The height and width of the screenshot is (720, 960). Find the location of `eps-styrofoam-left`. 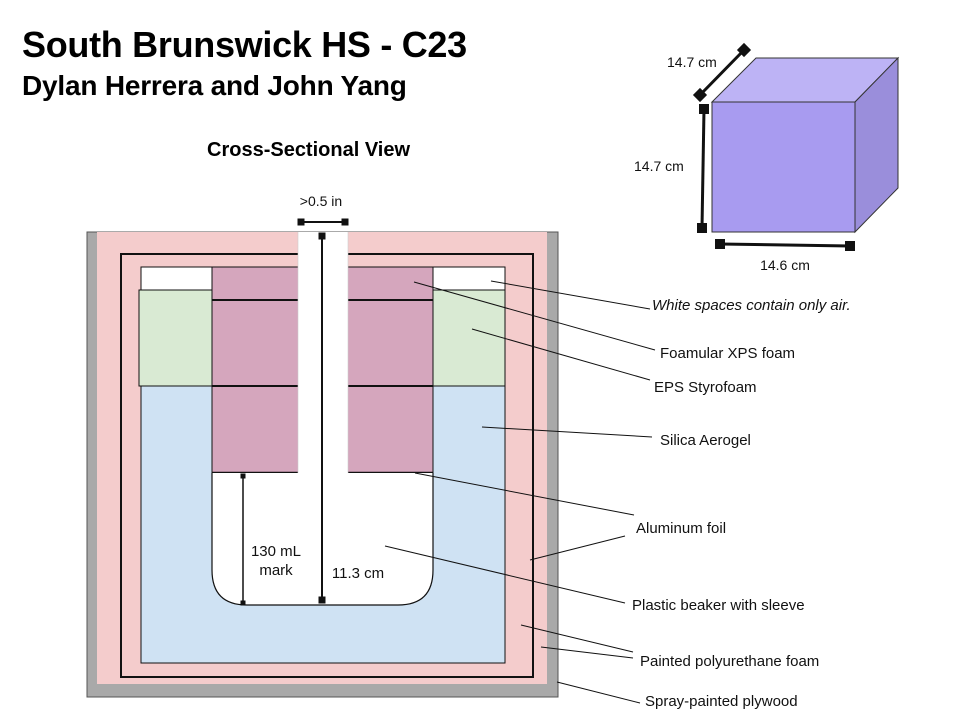

eps-styrofoam-left is located at coordinates (175, 338).